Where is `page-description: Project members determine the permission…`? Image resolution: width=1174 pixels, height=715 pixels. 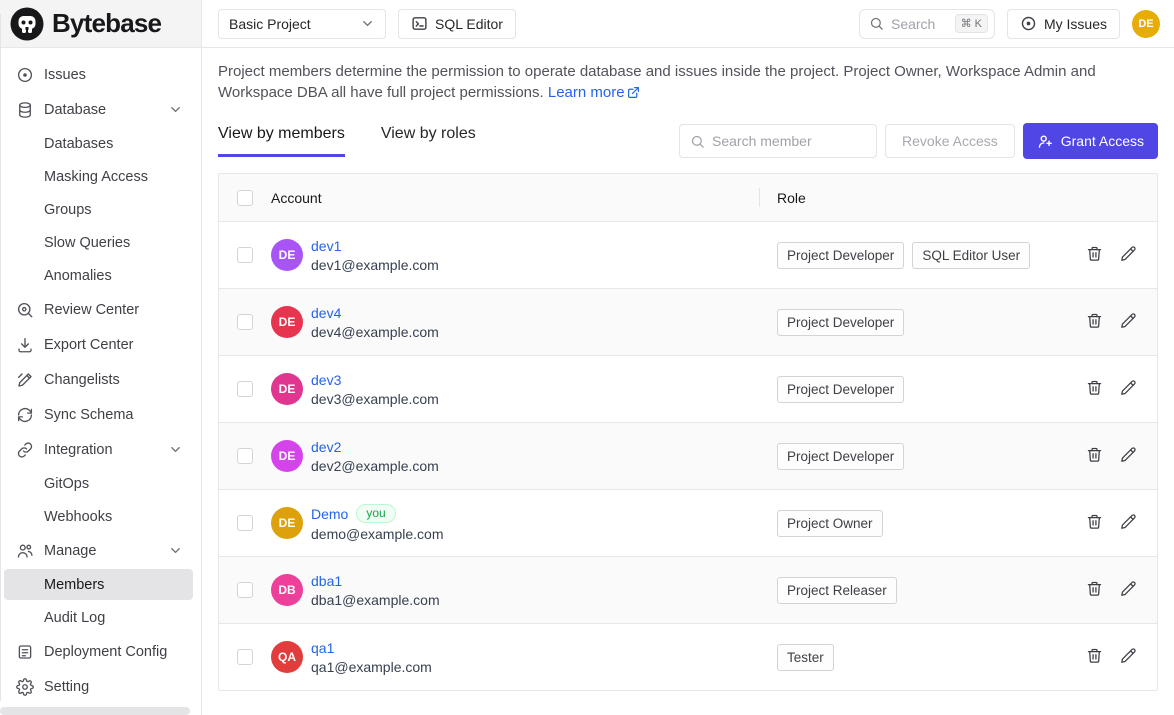
page-description: Project members determine the permission… is located at coordinates (688, 83).